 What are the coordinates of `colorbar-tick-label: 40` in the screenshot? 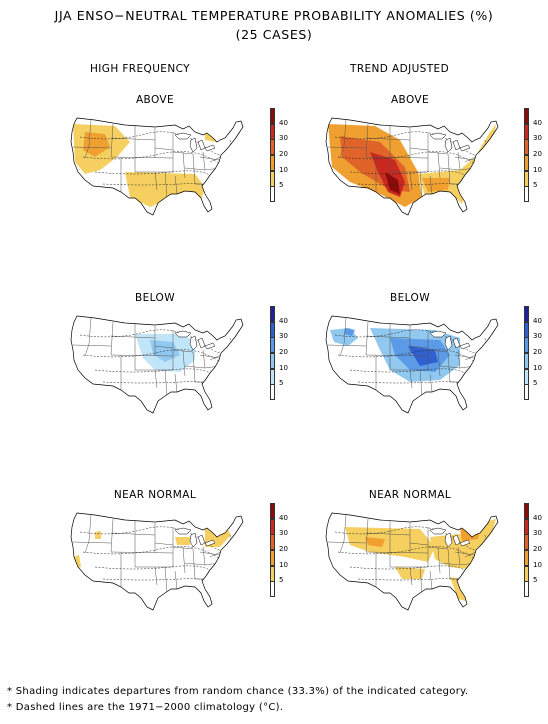 It's located at (283, 320).